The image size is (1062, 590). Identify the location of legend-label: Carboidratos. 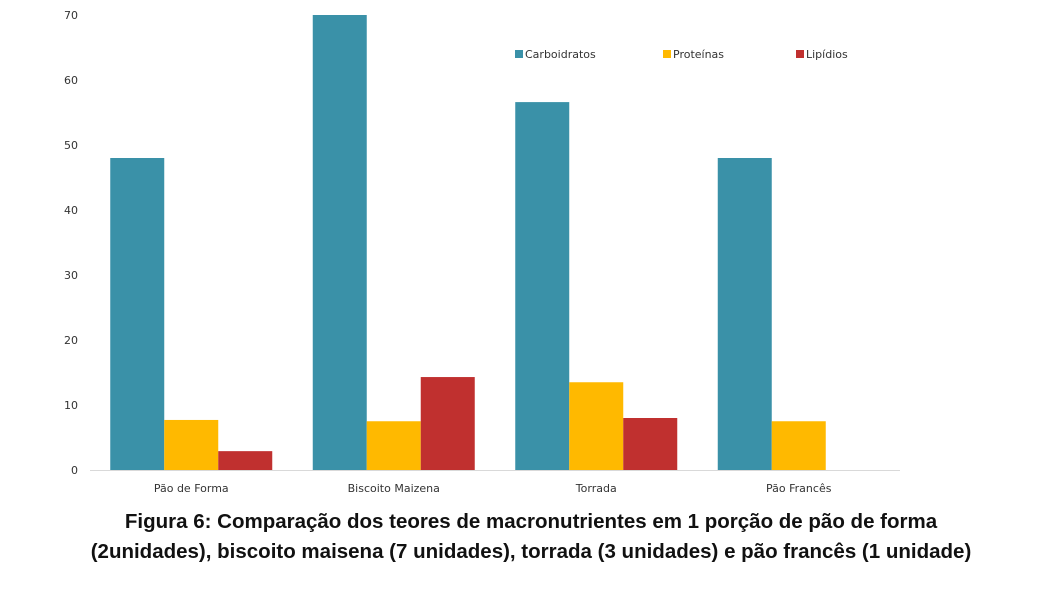
(560, 54).